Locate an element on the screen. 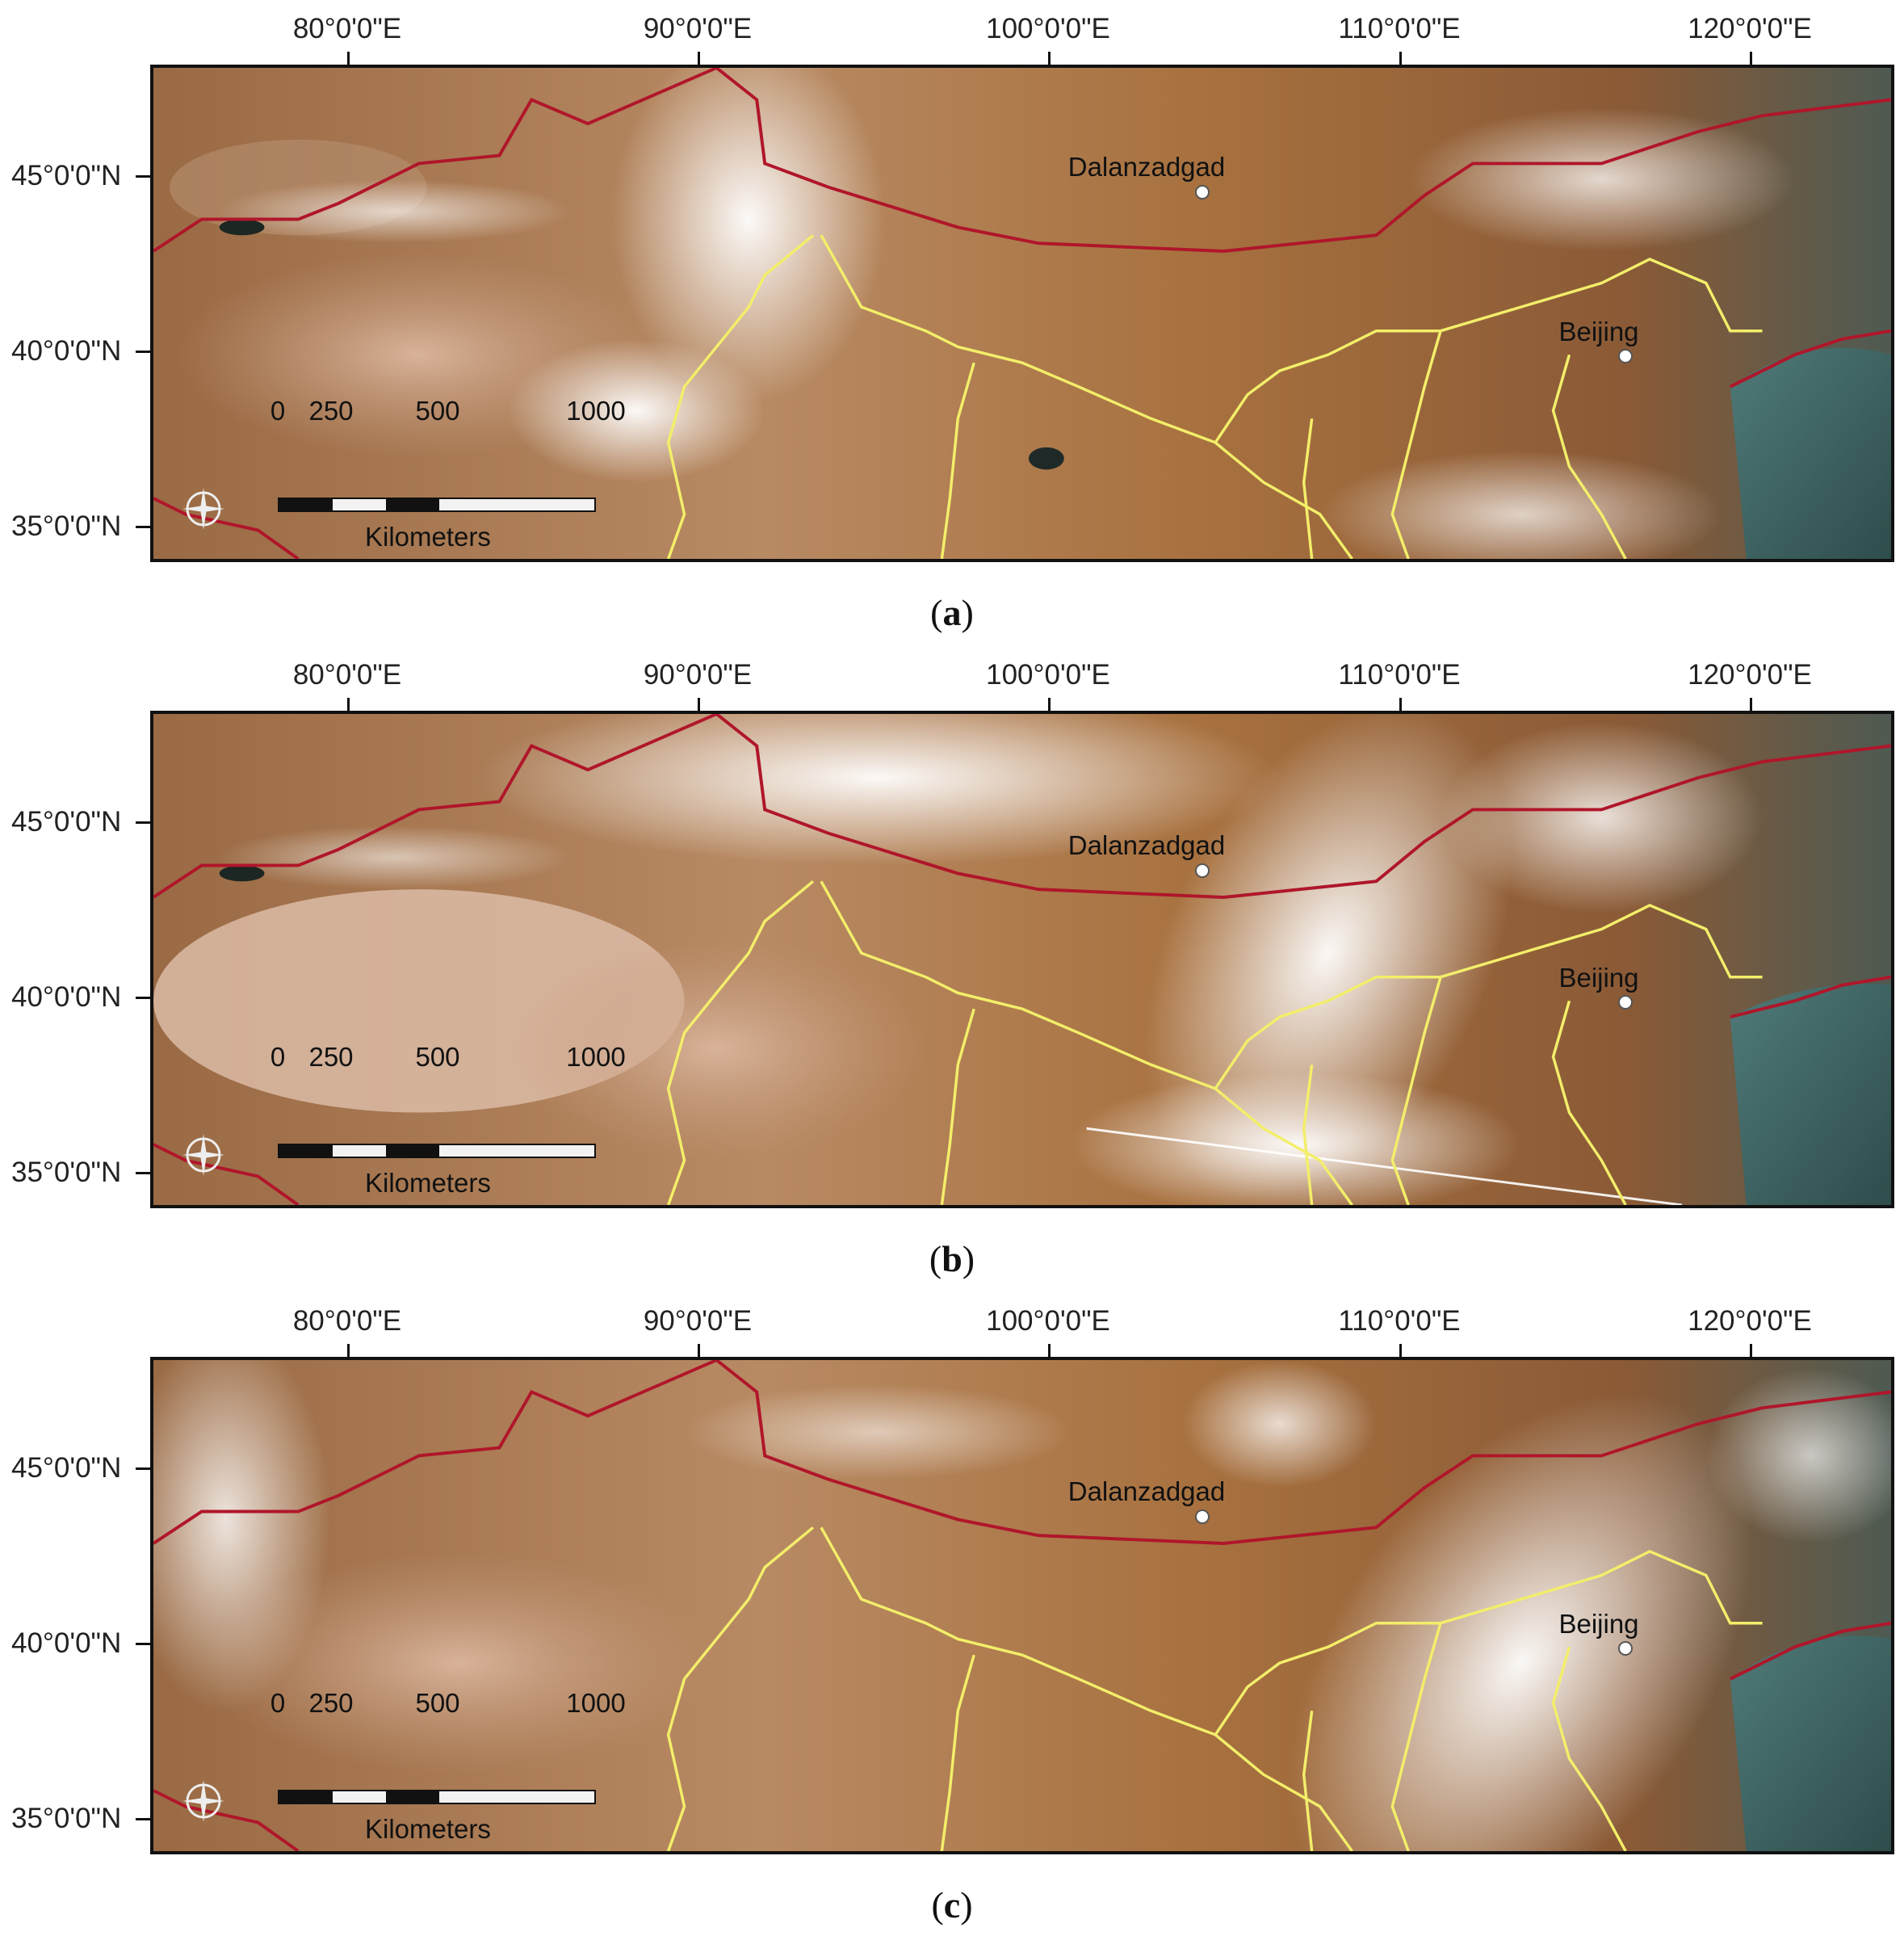  panel-caption: (c) is located at coordinates (952, 1904).